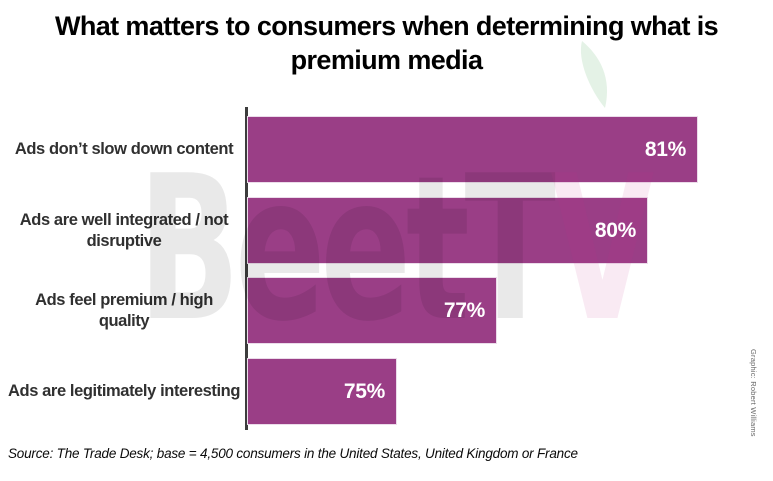  I want to click on category-label-line: disruptive, so click(124, 240).